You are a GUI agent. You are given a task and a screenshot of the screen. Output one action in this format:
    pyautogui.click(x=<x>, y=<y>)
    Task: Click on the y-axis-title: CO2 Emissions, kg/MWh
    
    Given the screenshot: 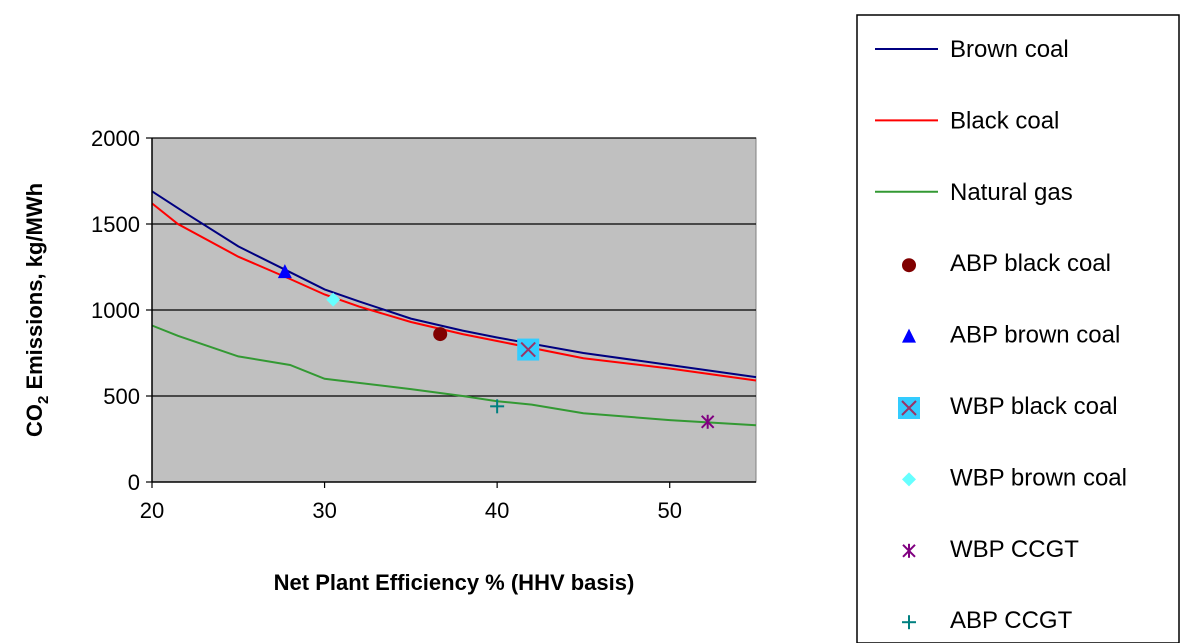 What is the action you would take?
    pyautogui.click(x=37, y=310)
    